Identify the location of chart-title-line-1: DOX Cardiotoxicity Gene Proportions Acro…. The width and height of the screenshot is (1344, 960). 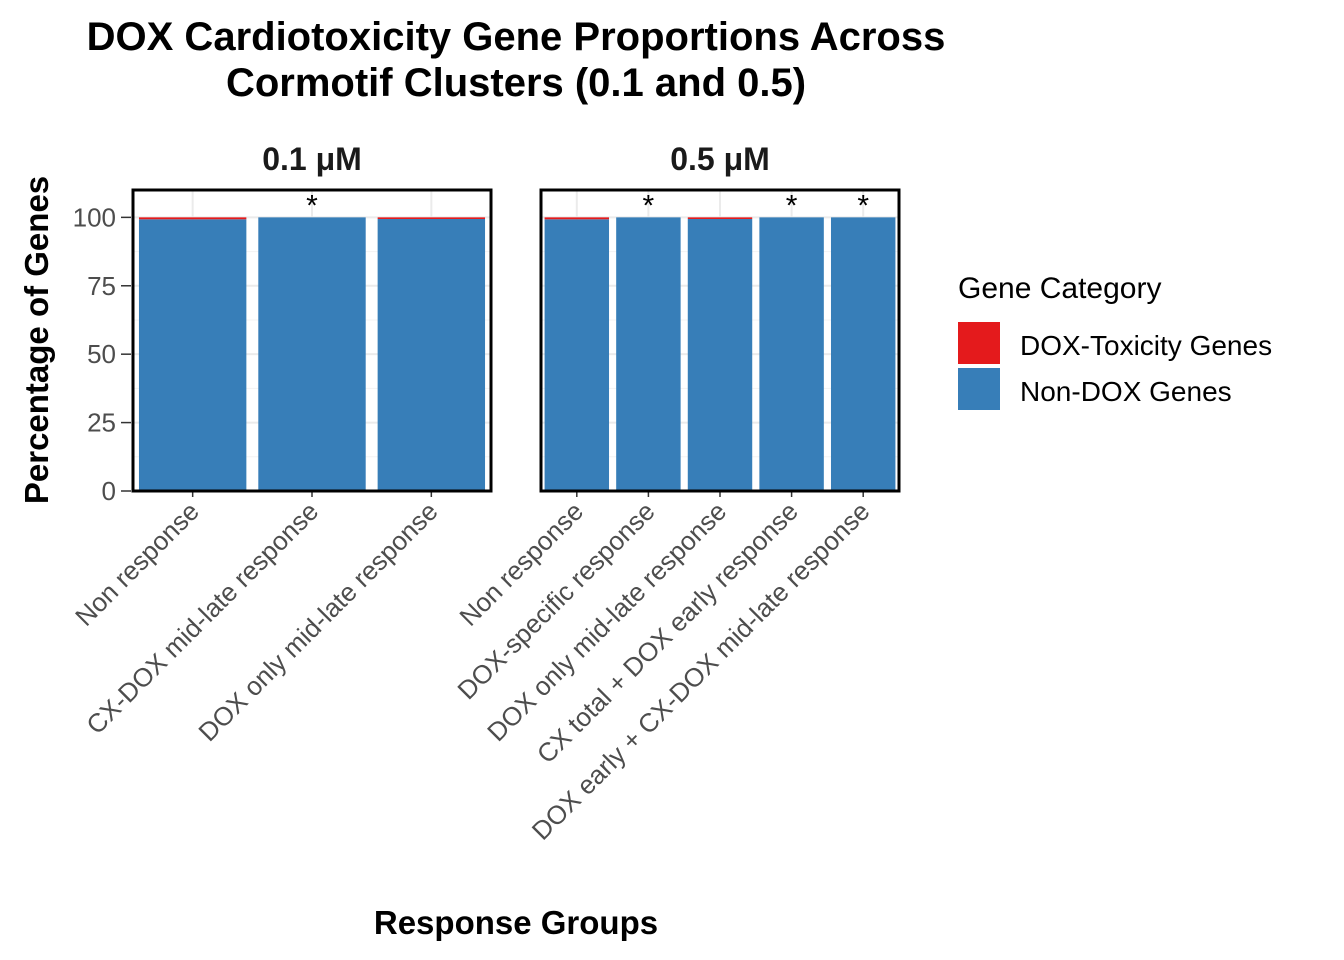
(516, 37).